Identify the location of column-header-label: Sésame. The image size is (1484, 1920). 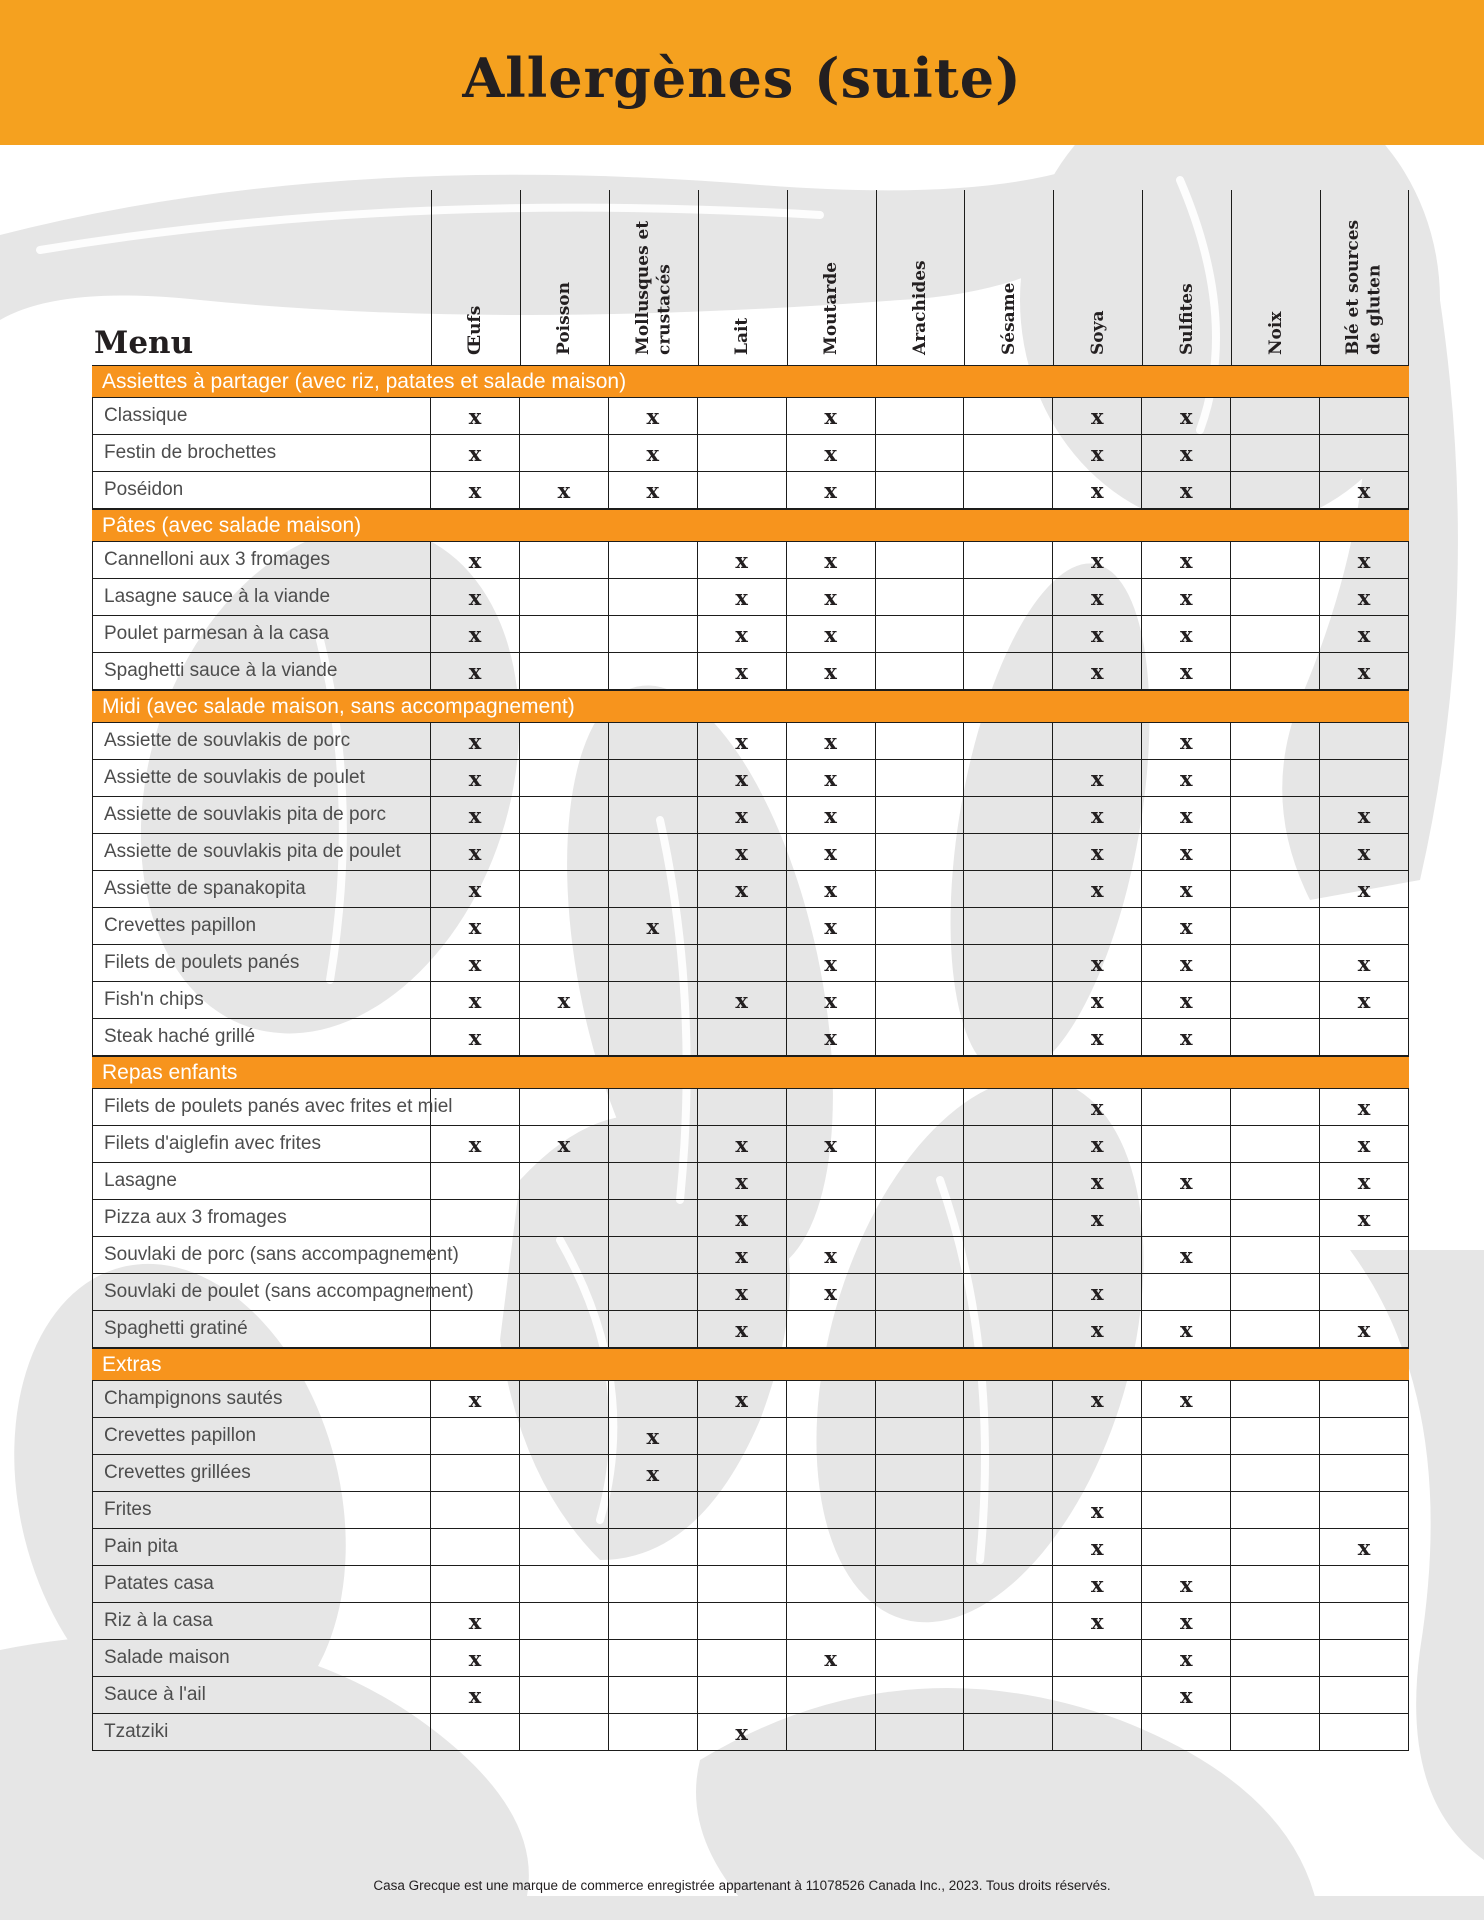
(1008, 318).